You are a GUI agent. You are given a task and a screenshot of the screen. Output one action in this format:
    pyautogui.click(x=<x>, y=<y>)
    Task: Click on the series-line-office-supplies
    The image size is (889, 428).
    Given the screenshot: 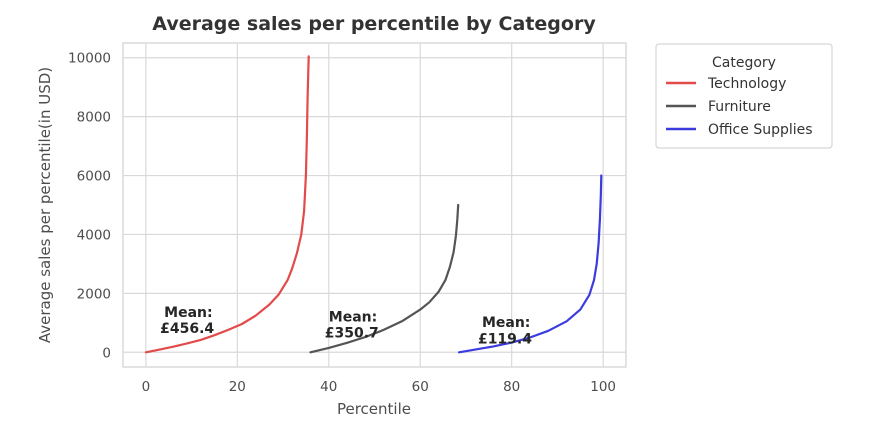 What is the action you would take?
    pyautogui.click(x=530, y=264)
    